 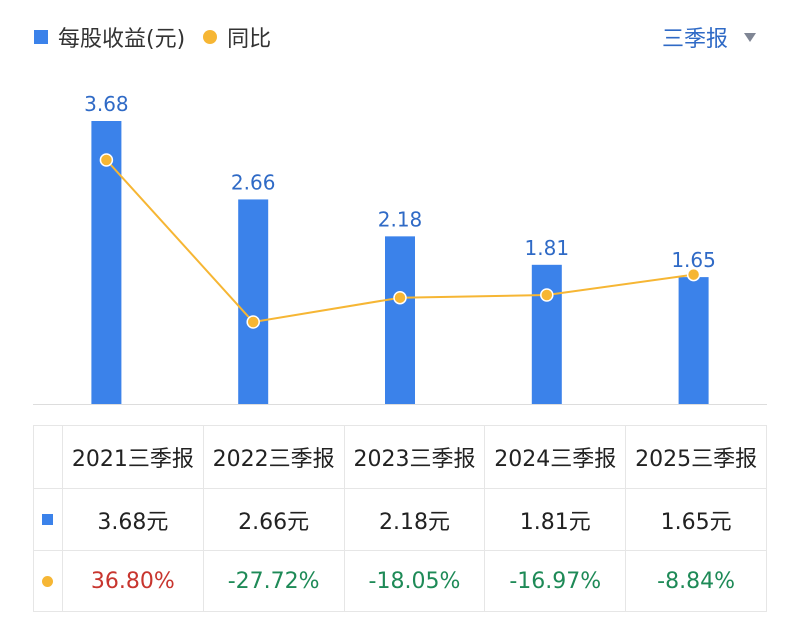 I want to click on line-marker-icon, so click(x=48, y=581).